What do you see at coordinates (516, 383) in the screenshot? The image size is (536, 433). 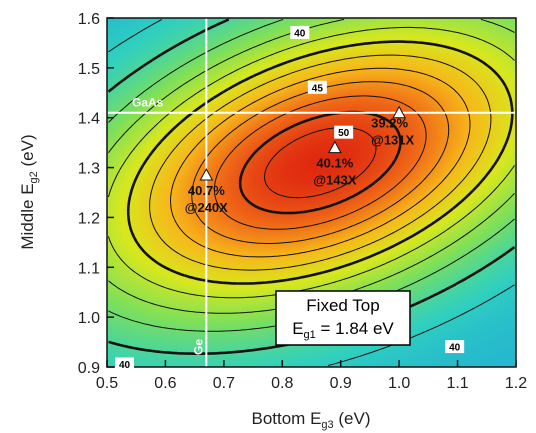 I see `x-tick-label: 1.2` at bounding box center [516, 383].